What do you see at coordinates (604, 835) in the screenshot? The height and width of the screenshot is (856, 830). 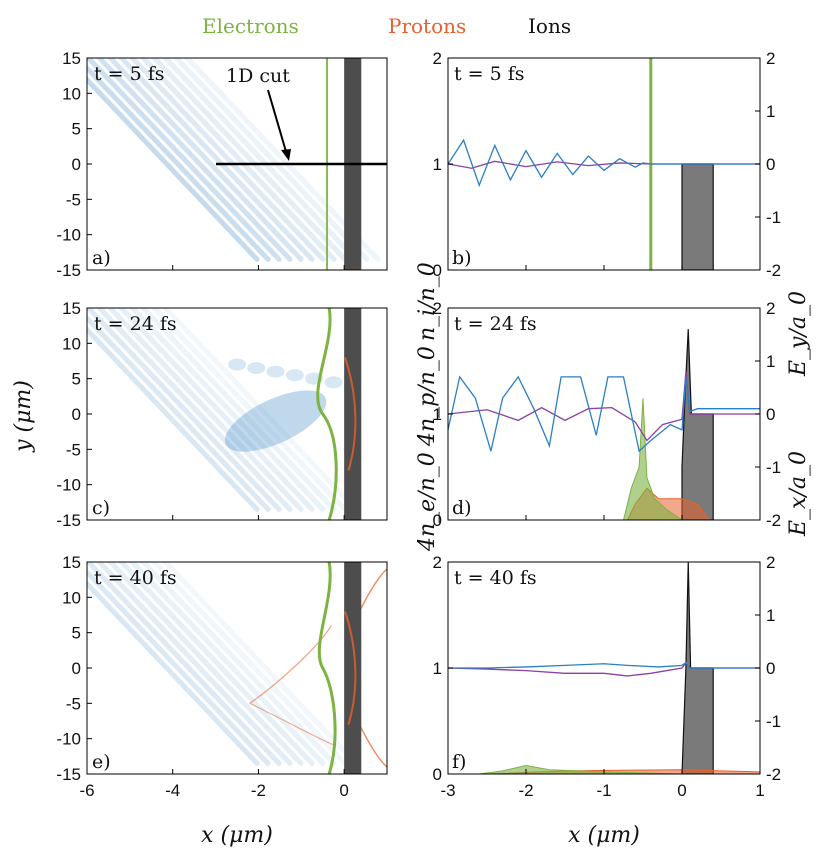 I see `right-xlabel: x (μm)` at bounding box center [604, 835].